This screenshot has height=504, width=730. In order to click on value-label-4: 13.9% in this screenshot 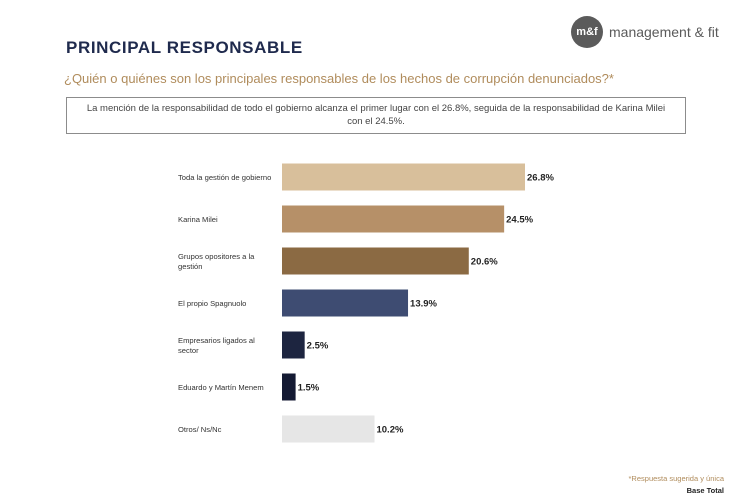, I will do `click(423, 304)`.